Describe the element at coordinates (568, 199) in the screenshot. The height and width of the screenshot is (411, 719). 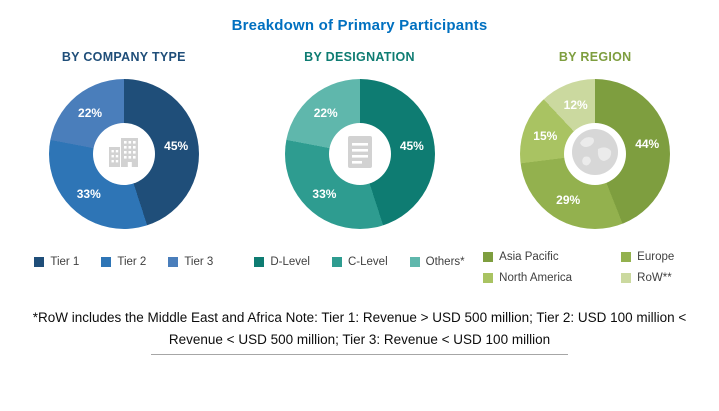
I see `slice-value-label: 29%` at that location.